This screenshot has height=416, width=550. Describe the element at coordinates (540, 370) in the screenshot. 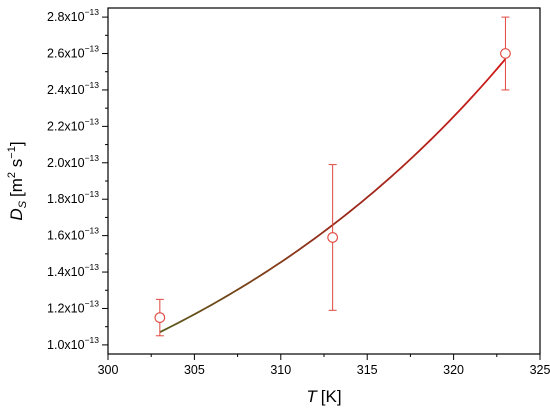

I see `x-tick-label: 325` at that location.